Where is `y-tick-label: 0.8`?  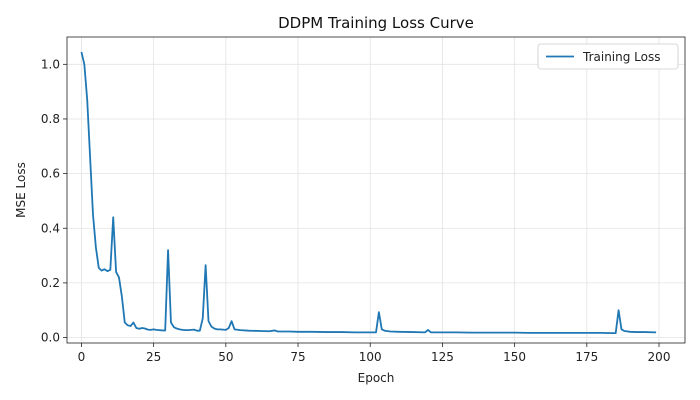 y-tick-label: 0.8 is located at coordinates (50, 119).